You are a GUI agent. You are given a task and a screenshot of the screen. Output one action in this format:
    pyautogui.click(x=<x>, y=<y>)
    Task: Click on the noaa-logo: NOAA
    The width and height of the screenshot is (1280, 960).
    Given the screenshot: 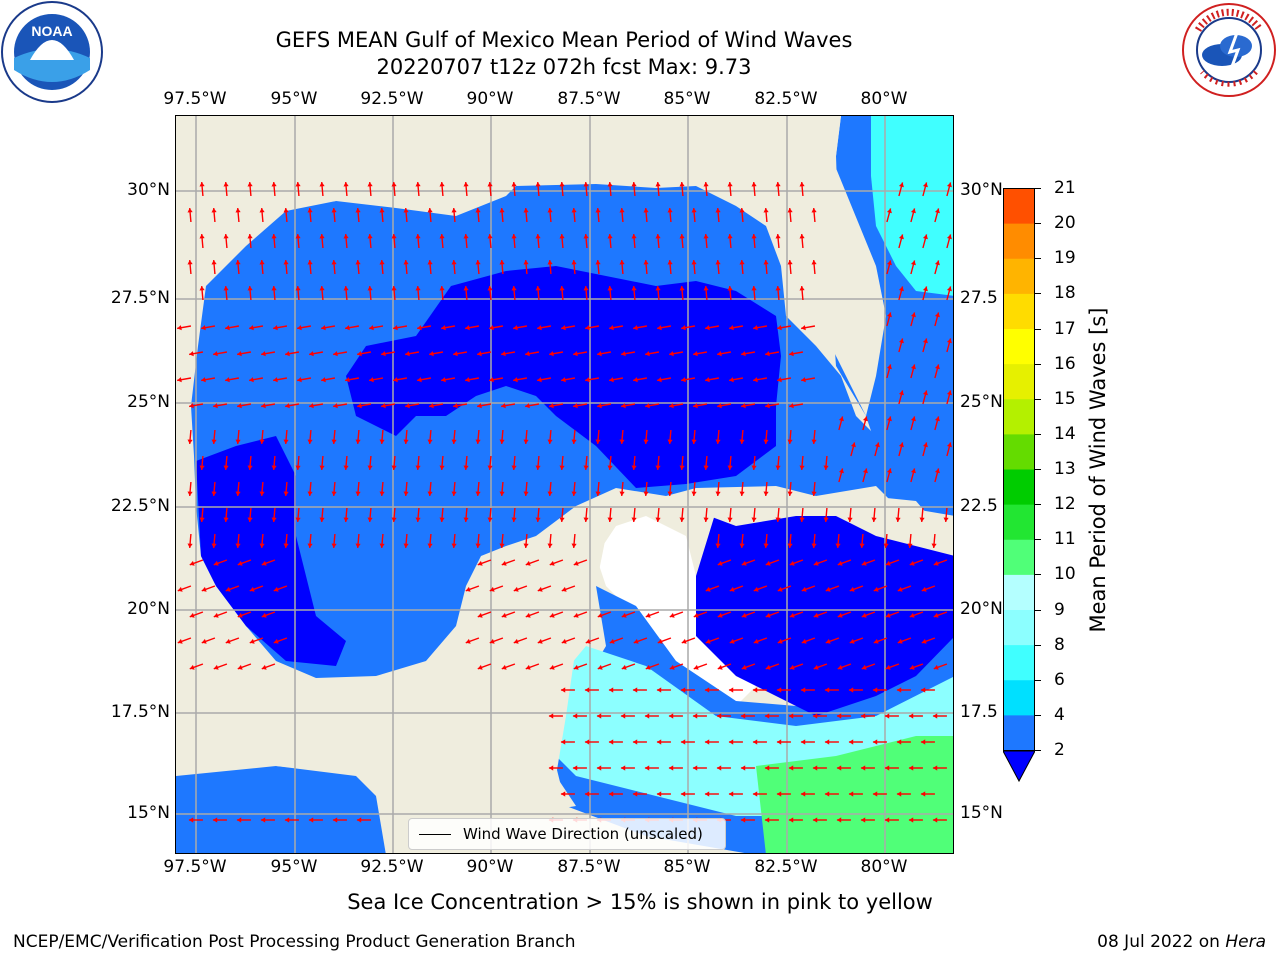 What is the action you would take?
    pyautogui.click(x=52, y=54)
    